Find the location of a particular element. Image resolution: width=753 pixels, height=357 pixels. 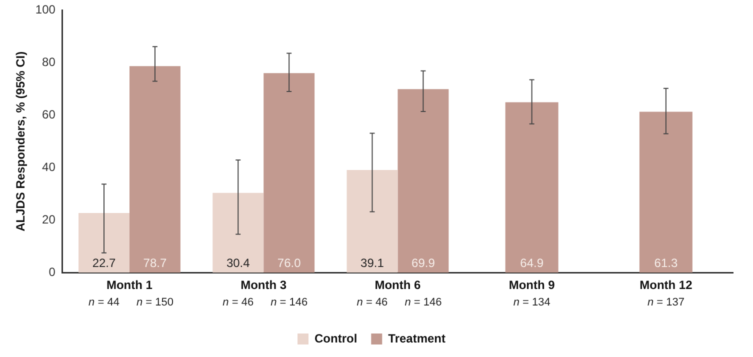

x-tick-label: Month 6 is located at coordinates (398, 285).